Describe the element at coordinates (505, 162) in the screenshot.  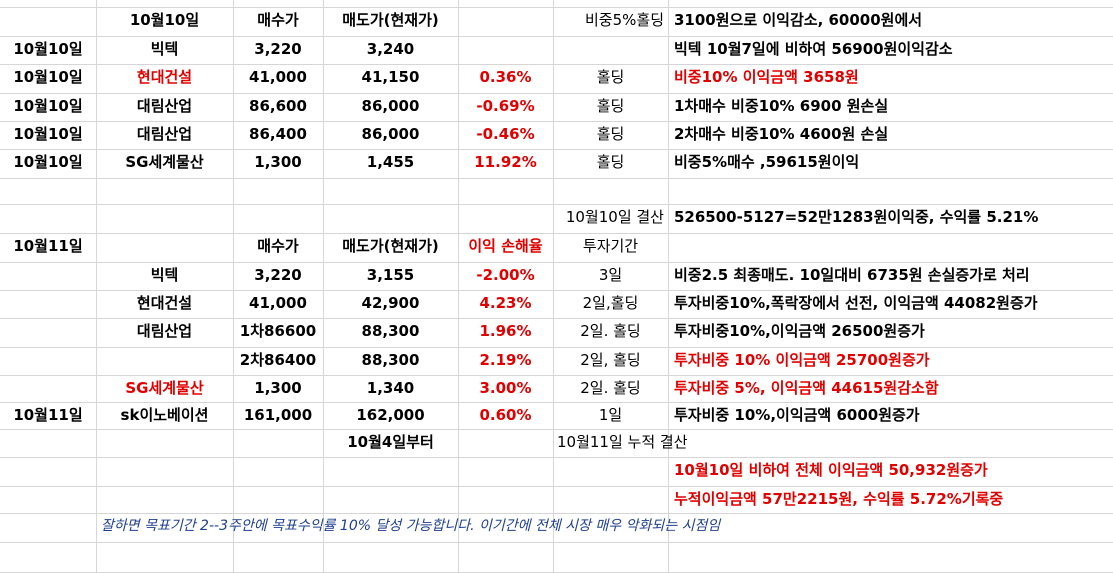
I see `sheet-cell: 11.92%` at that location.